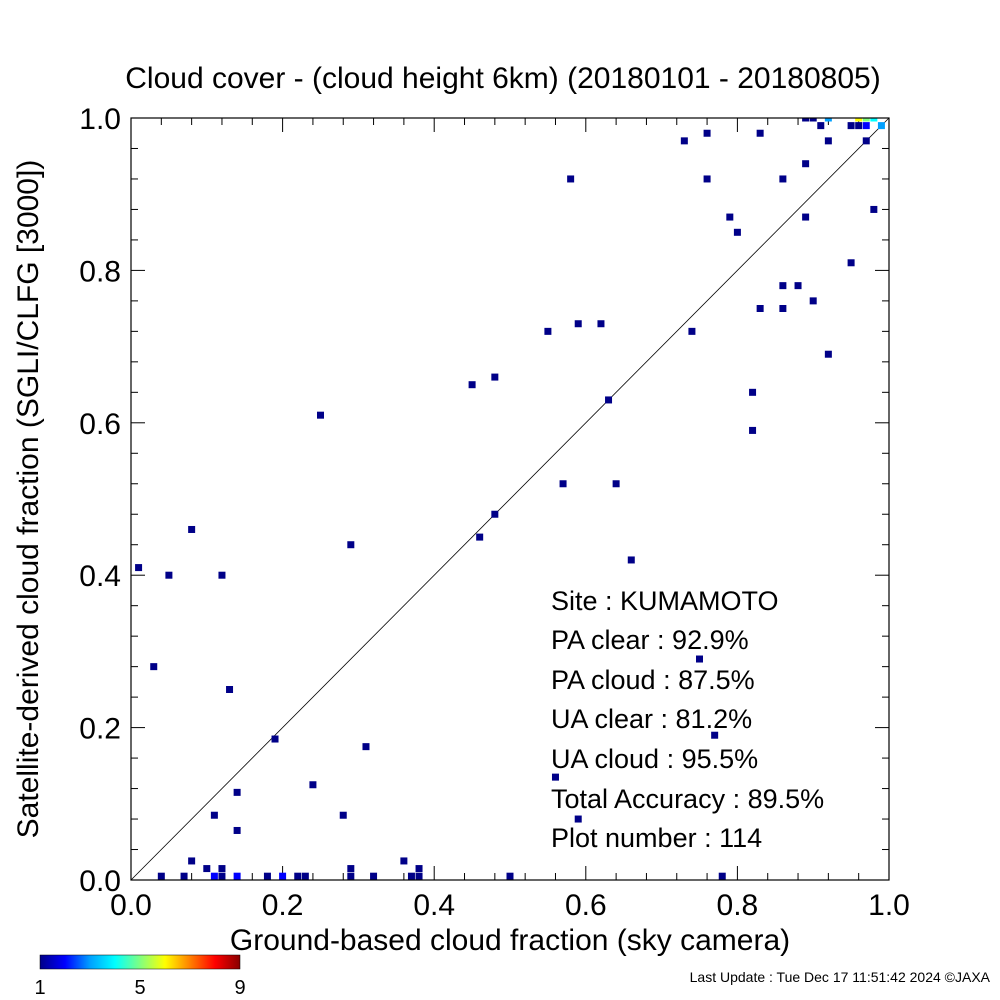  What do you see at coordinates (434, 905) in the screenshot?
I see `x-tick-label: 0.4` at bounding box center [434, 905].